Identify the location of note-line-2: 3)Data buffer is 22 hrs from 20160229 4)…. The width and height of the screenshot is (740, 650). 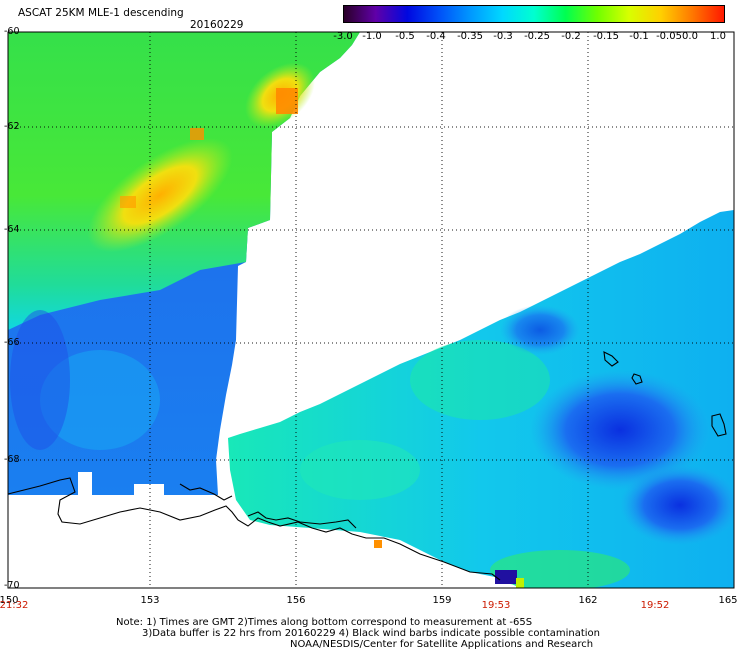
(371, 633).